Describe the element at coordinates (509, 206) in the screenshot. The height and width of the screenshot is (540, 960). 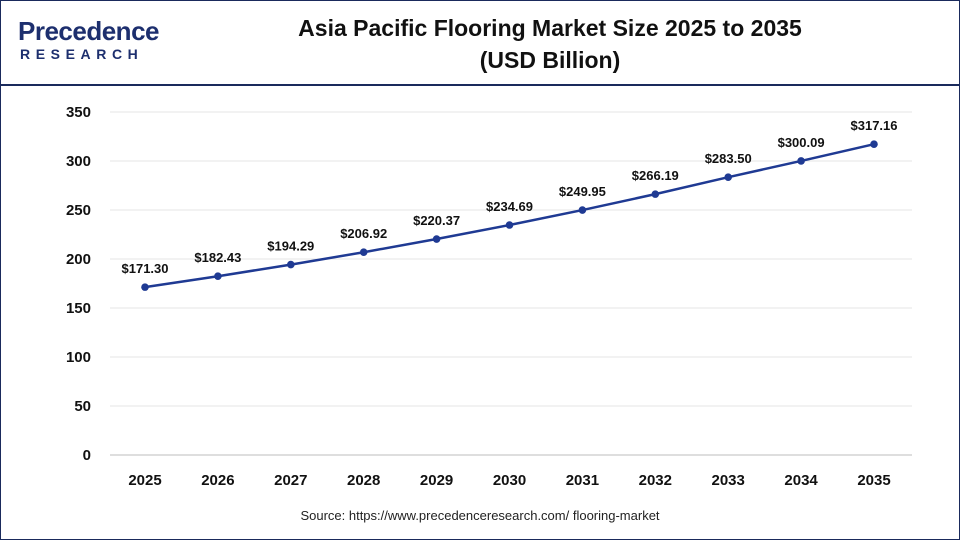
I see `data-label-2030: $234.69` at that location.